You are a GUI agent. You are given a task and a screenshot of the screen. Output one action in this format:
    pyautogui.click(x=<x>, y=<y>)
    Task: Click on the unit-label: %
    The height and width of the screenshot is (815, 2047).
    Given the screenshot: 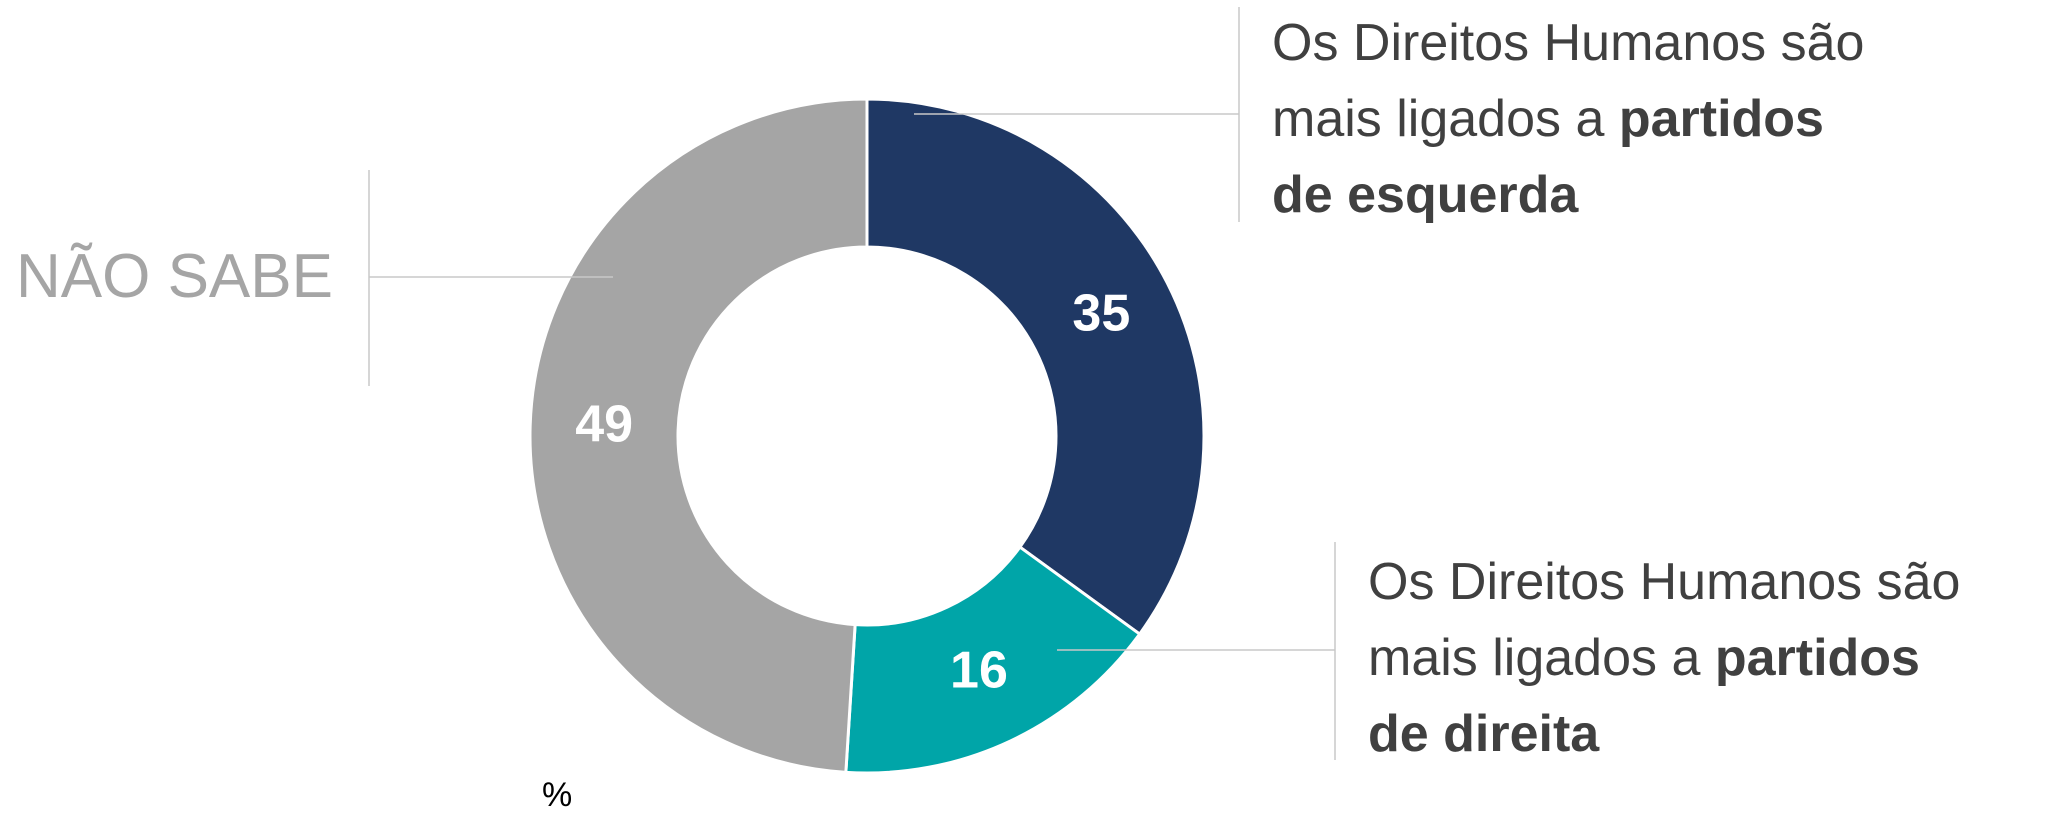 What is the action you would take?
    pyautogui.click(x=557, y=795)
    